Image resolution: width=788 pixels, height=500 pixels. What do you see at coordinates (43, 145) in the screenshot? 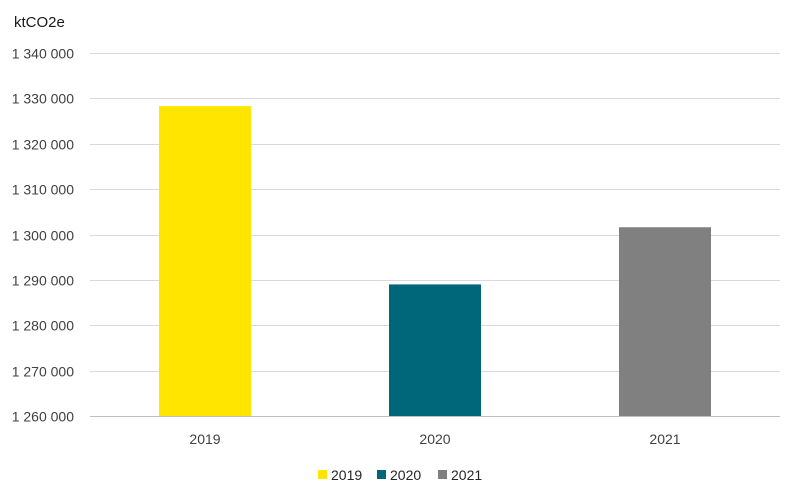
I see `y-tick-label: 1 320 000` at bounding box center [43, 145].